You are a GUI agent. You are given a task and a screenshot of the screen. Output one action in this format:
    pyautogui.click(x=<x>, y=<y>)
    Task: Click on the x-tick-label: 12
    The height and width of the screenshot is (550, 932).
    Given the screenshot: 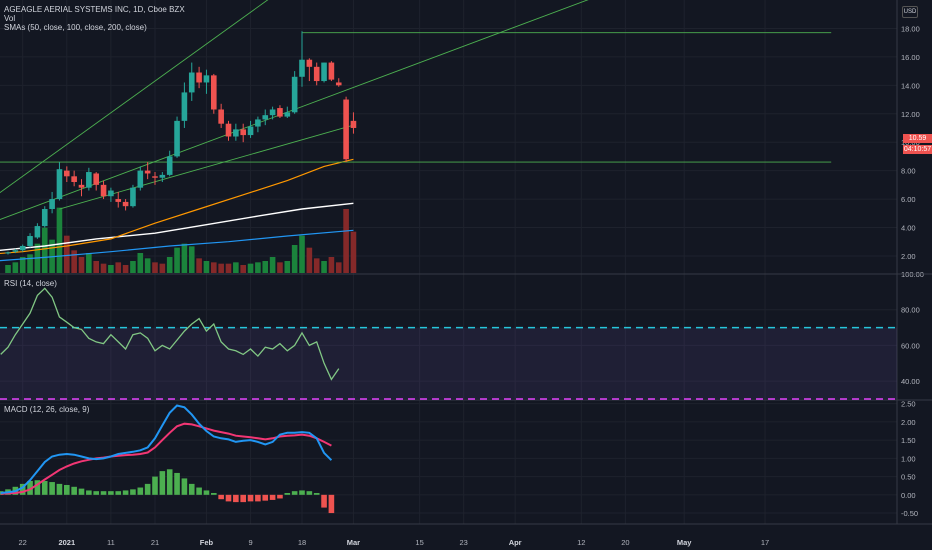 What is the action you would take?
    pyautogui.click(x=581, y=542)
    